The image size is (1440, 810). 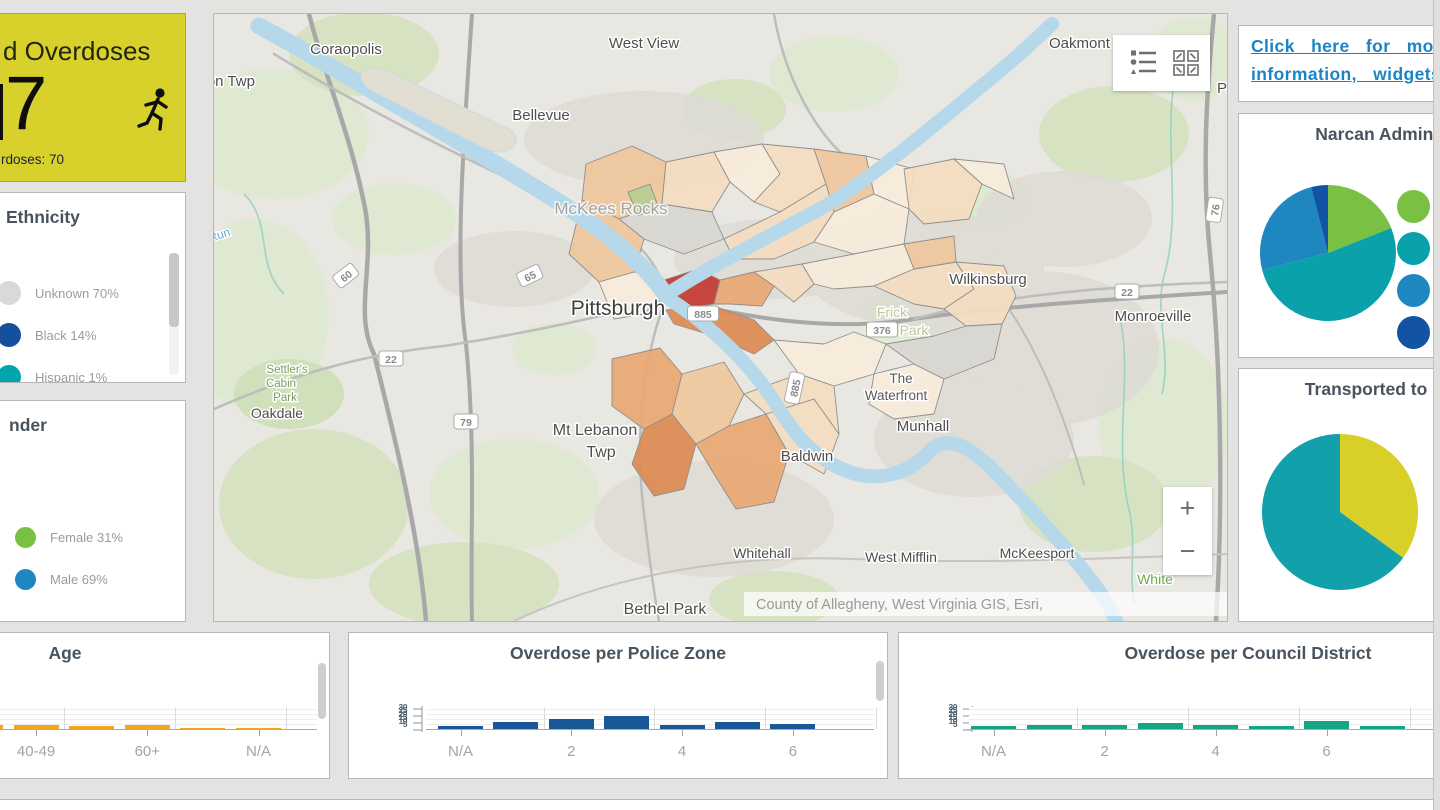 What do you see at coordinates (1436, 405) in the screenshot?
I see `page-scrollbar` at bounding box center [1436, 405].